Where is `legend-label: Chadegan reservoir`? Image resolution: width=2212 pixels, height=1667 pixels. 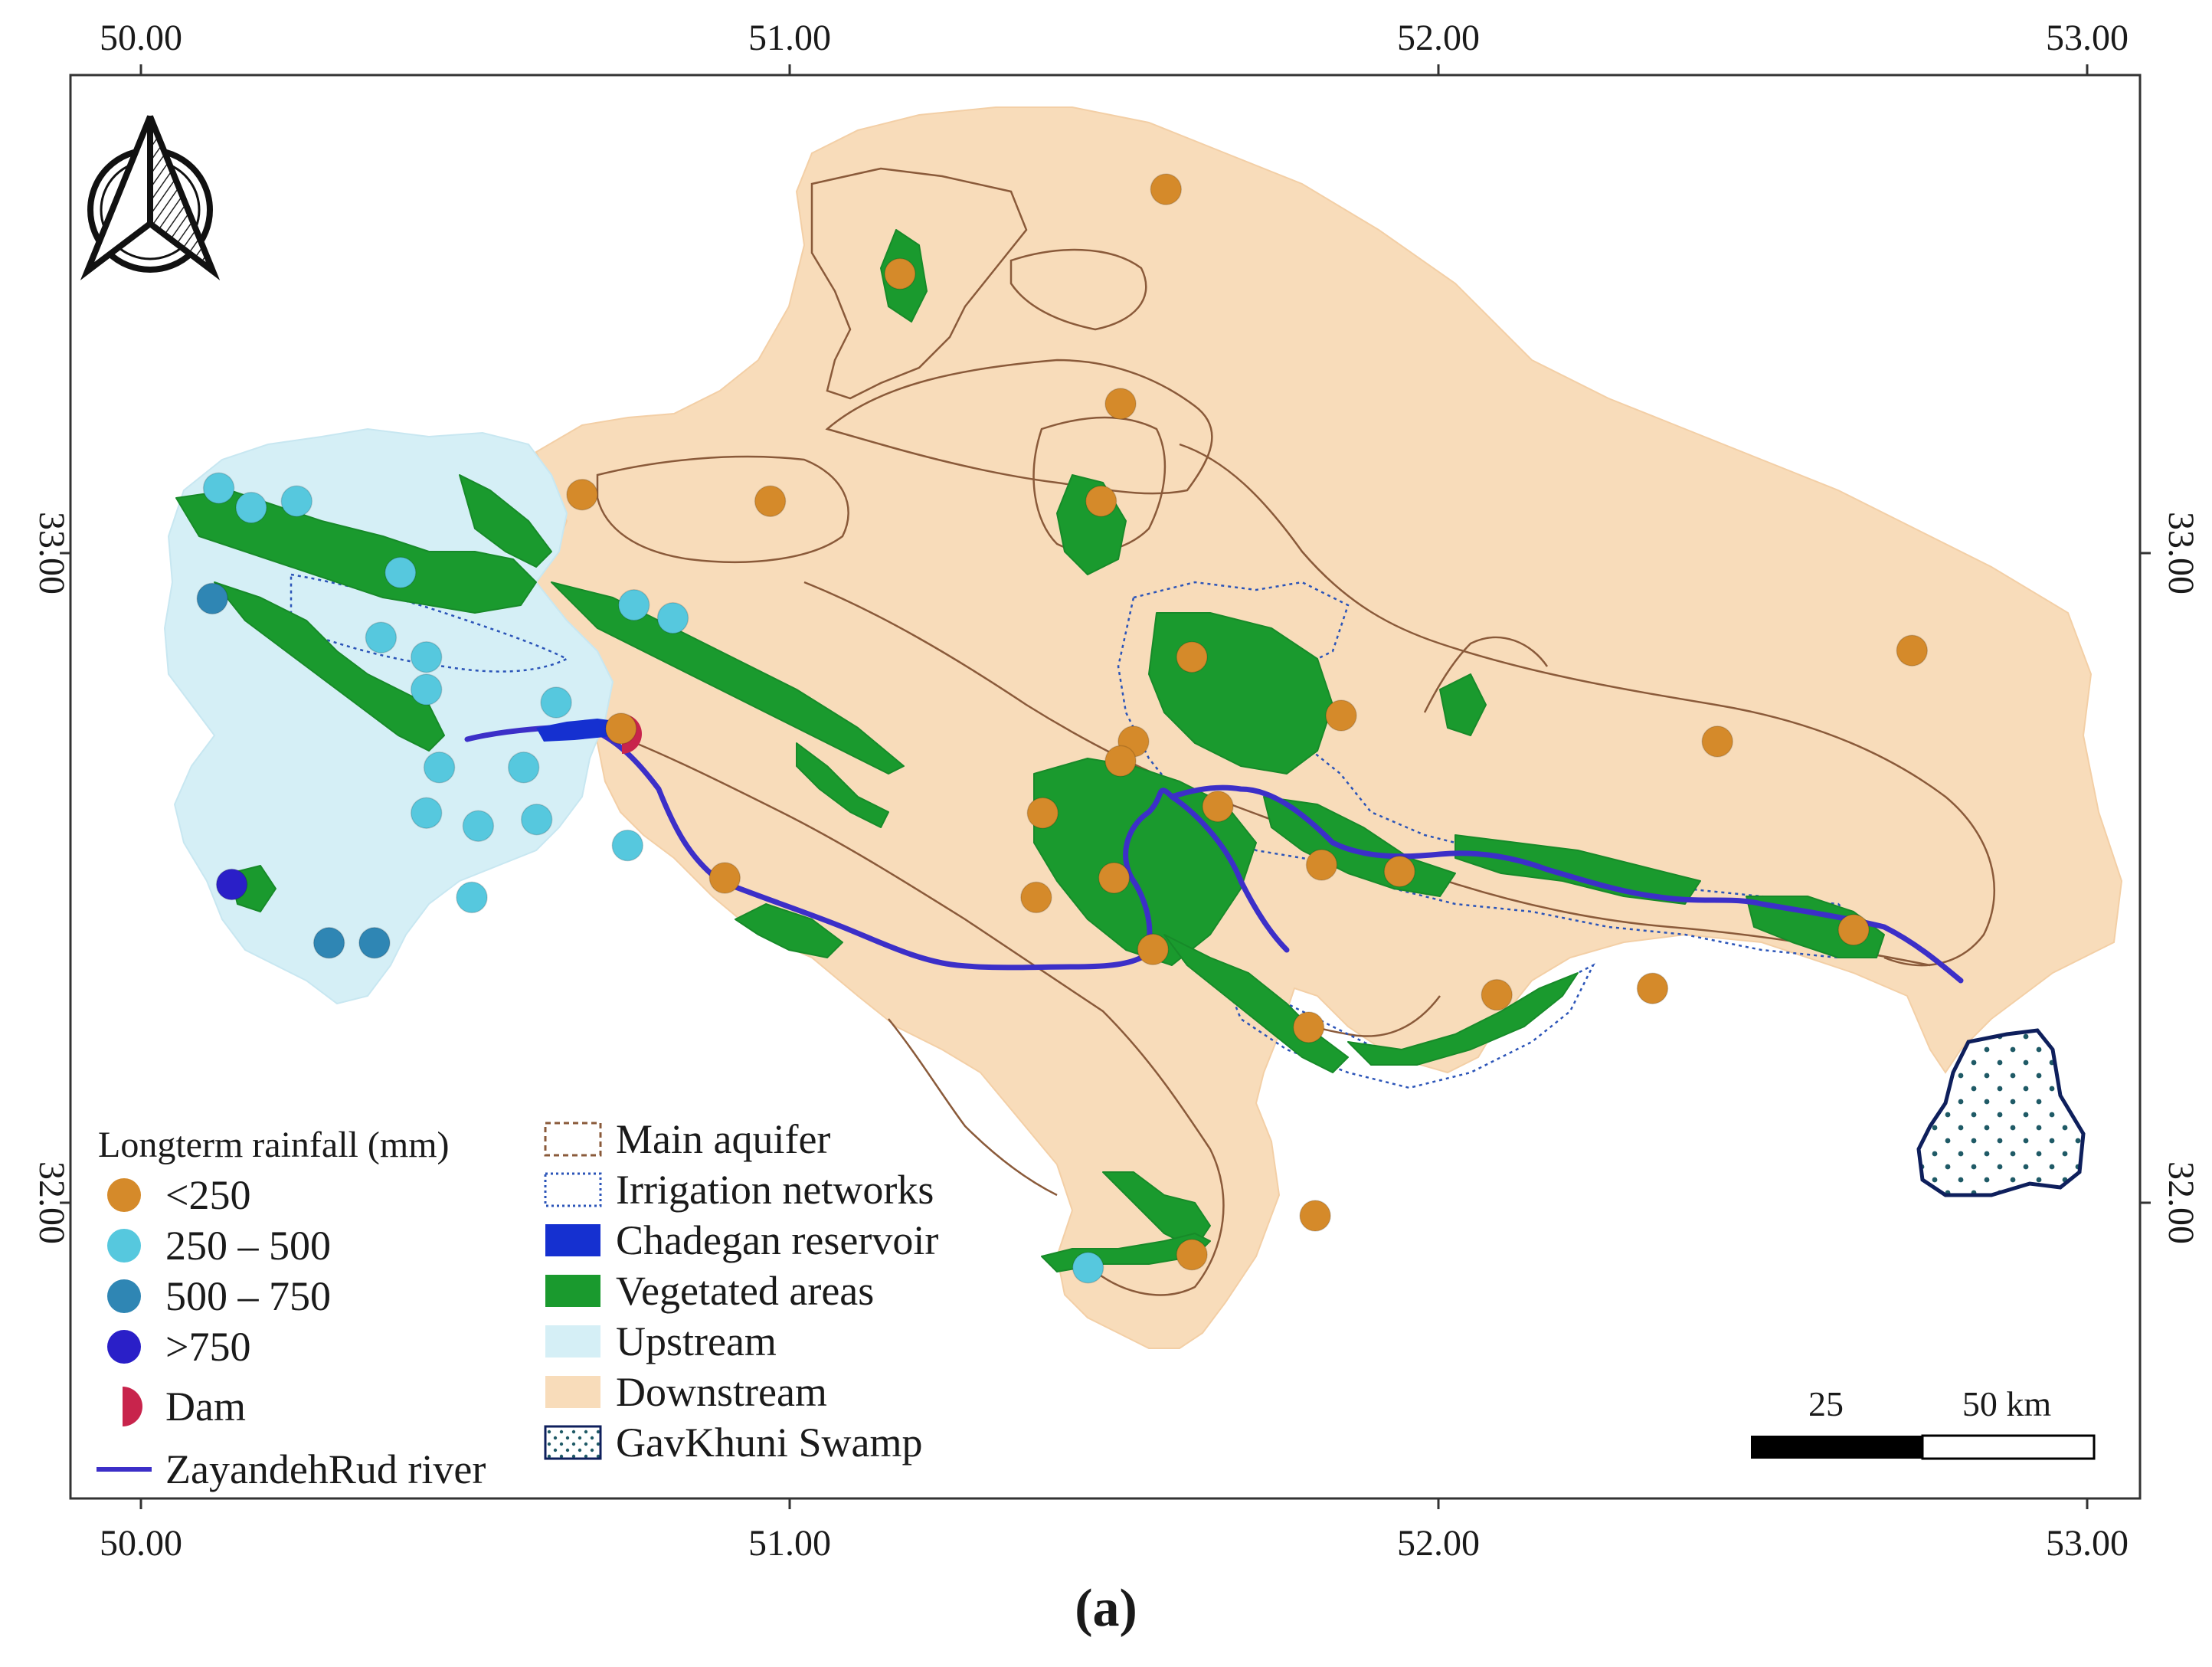 legend-label: Chadegan reservoir is located at coordinates (777, 1240).